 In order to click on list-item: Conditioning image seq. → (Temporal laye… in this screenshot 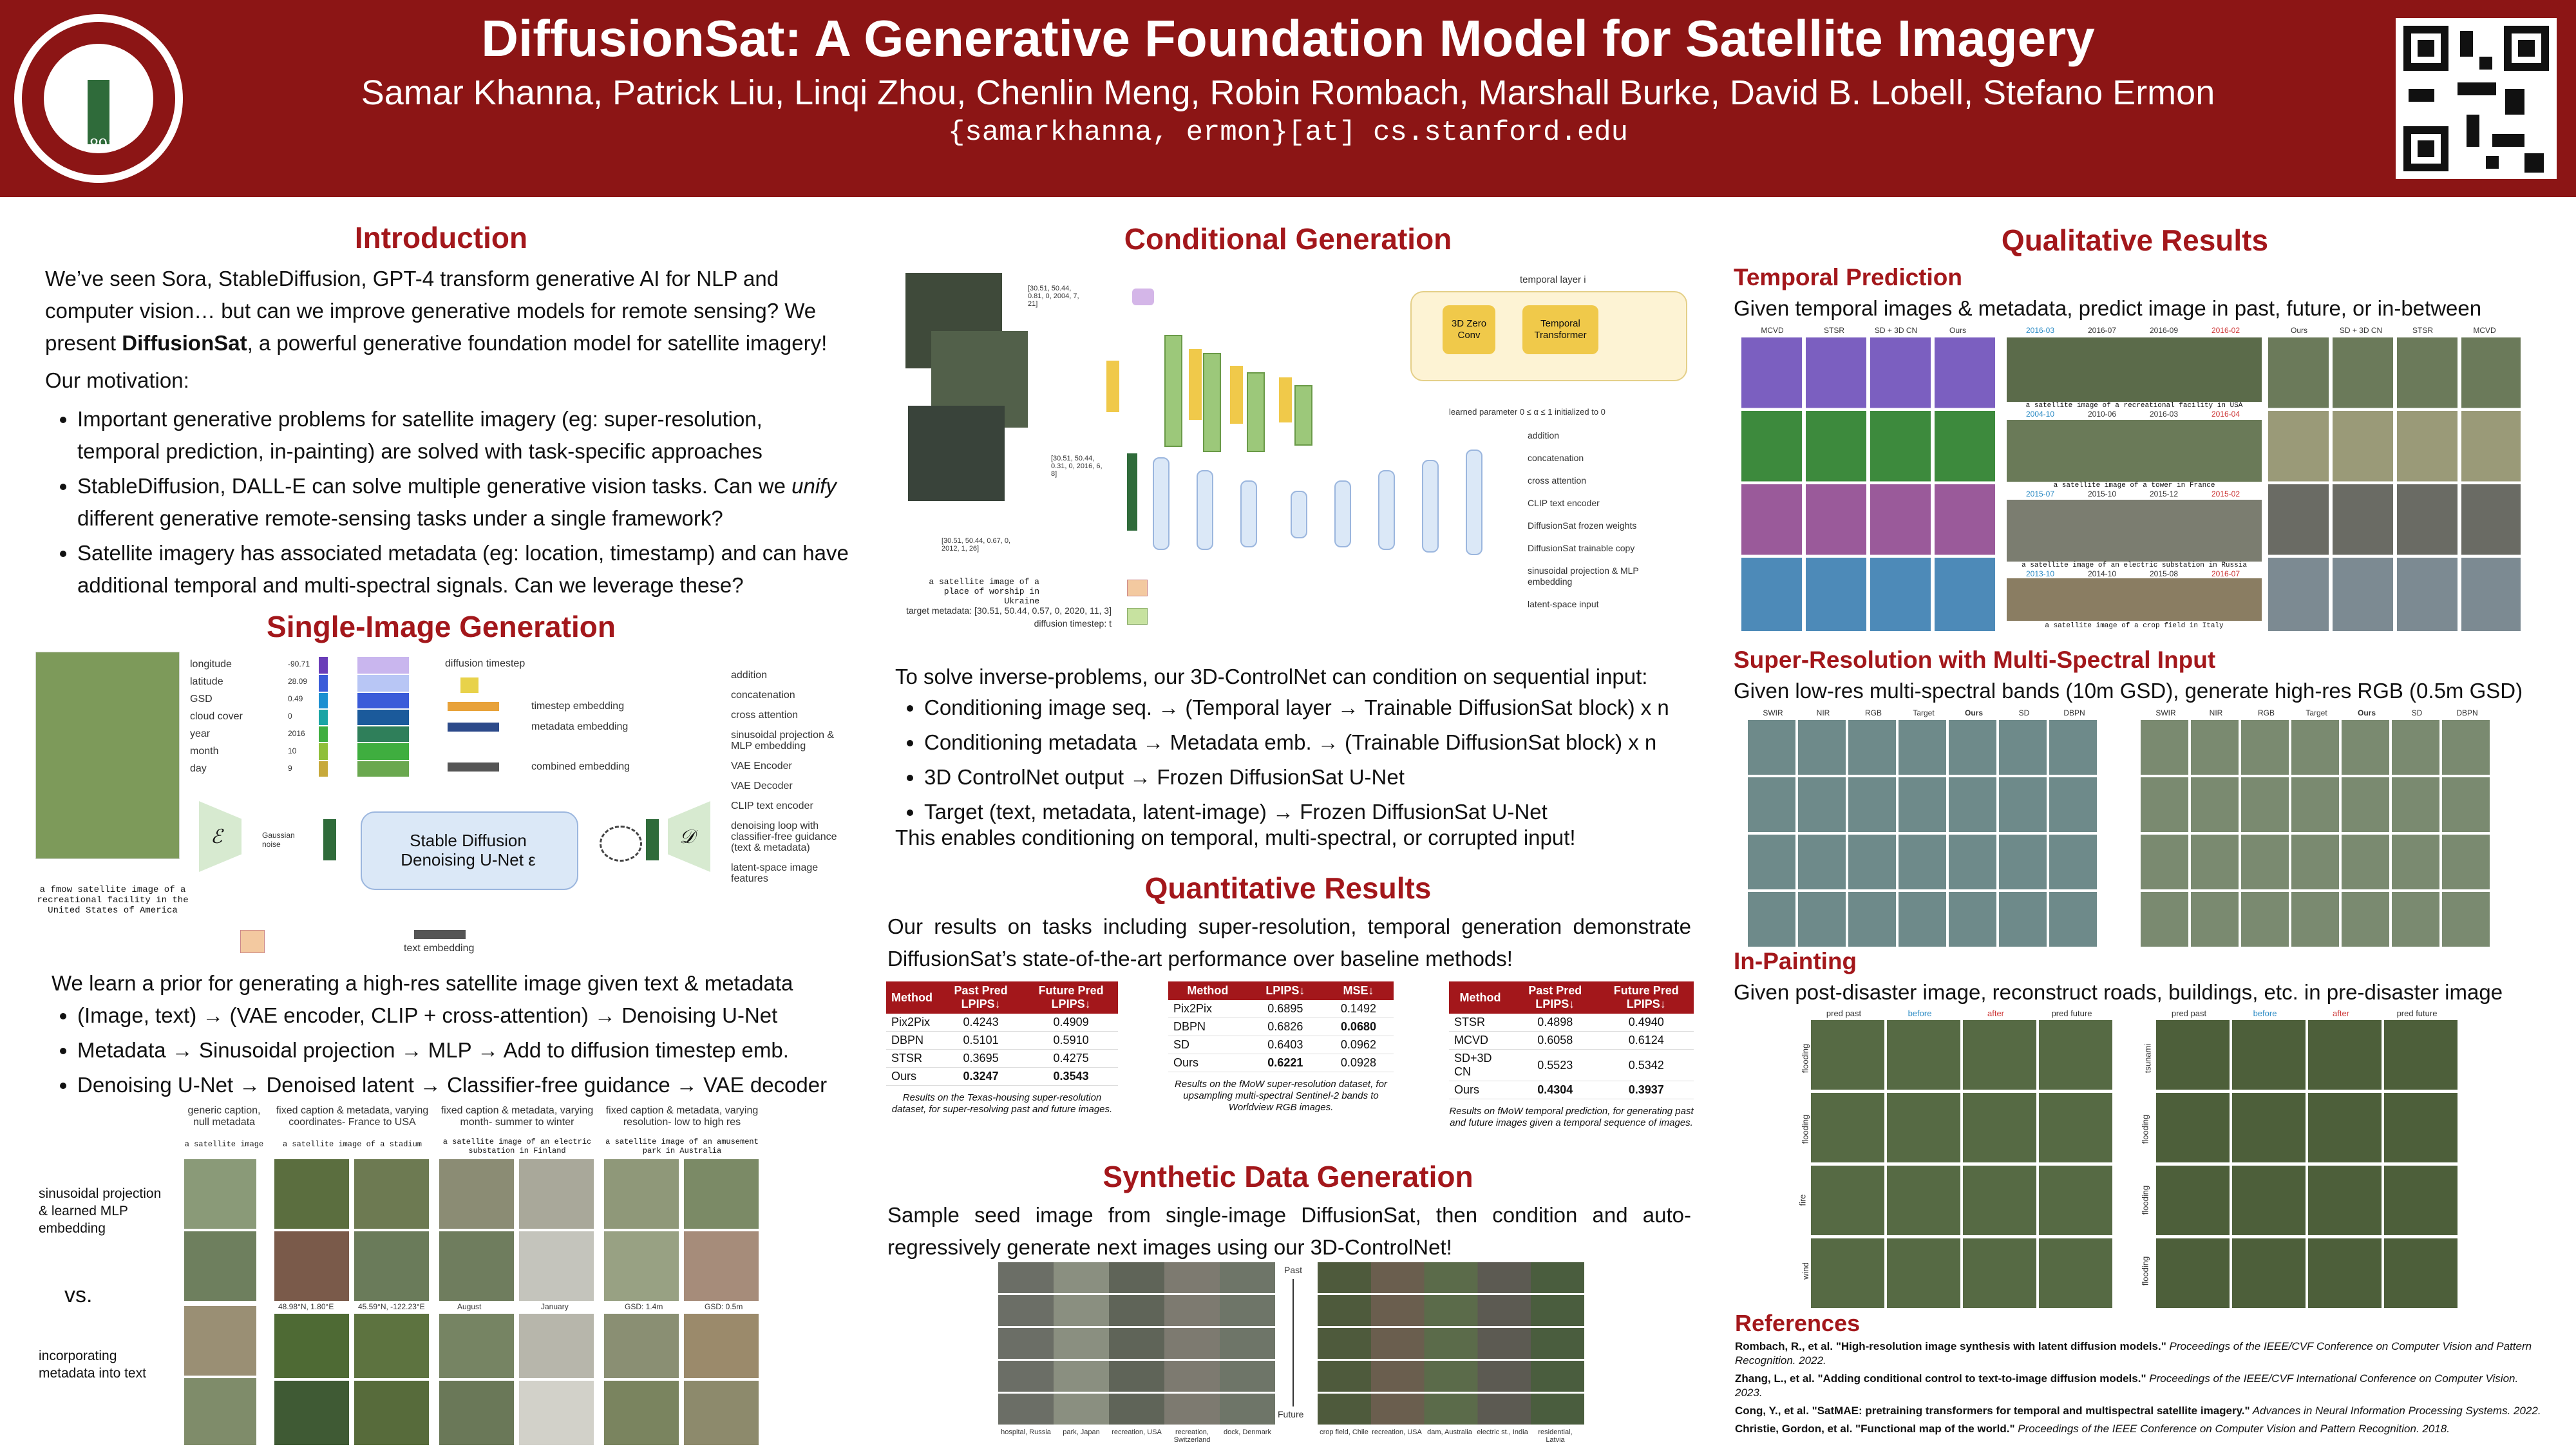, I will do `click(1330, 708)`.